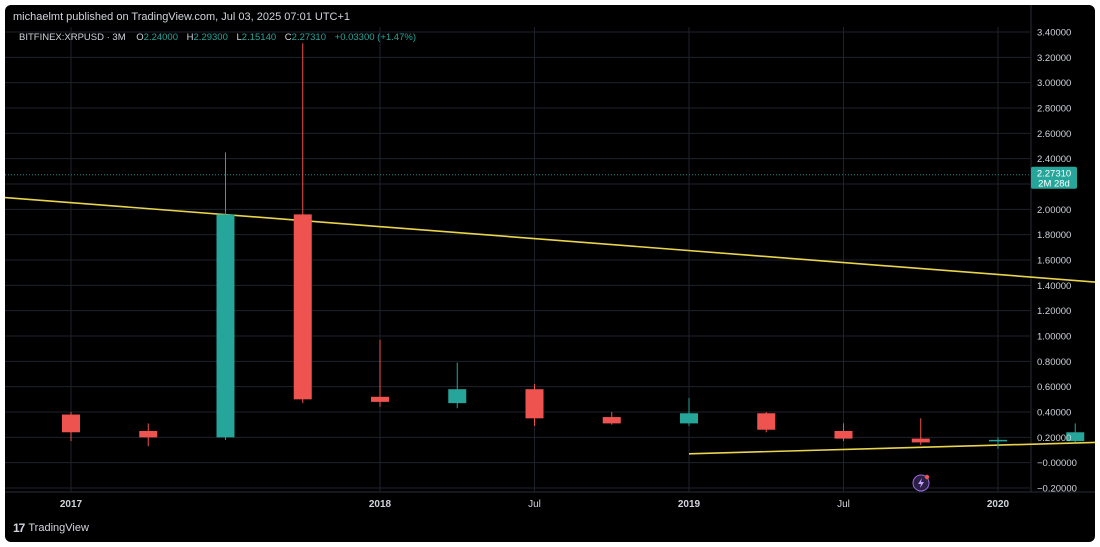 The height and width of the screenshot is (547, 1100). What do you see at coordinates (1057, 463) in the screenshot?
I see `price-tick-label: −0.00000` at bounding box center [1057, 463].